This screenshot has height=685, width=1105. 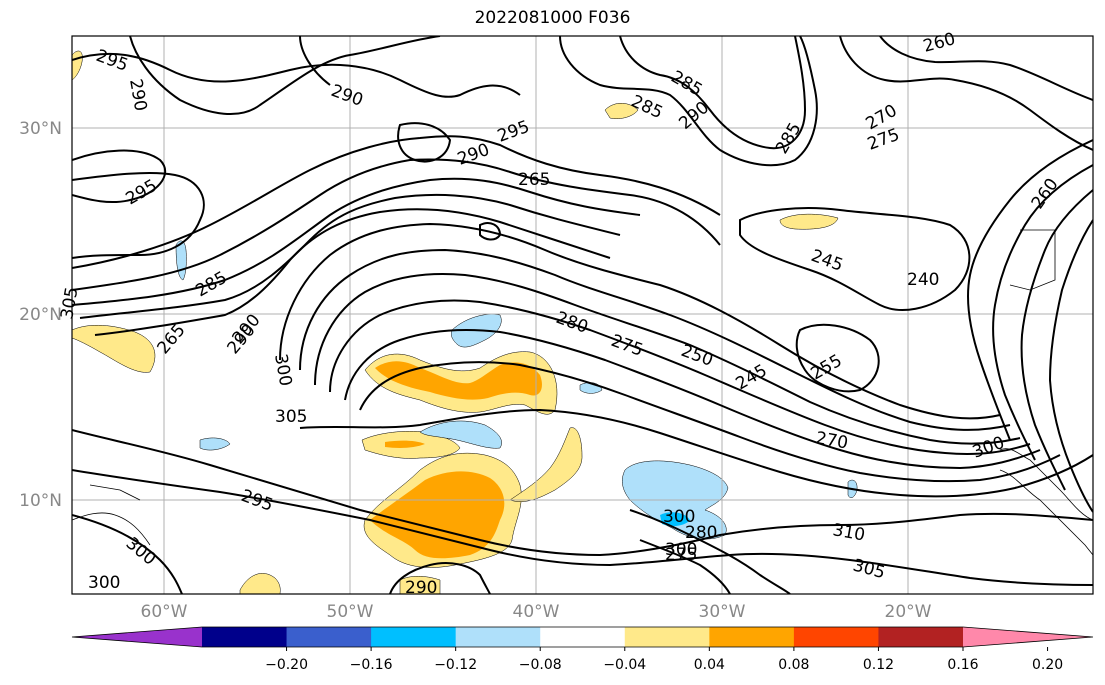 I want to click on lon-label: 20°W, so click(x=908, y=612).